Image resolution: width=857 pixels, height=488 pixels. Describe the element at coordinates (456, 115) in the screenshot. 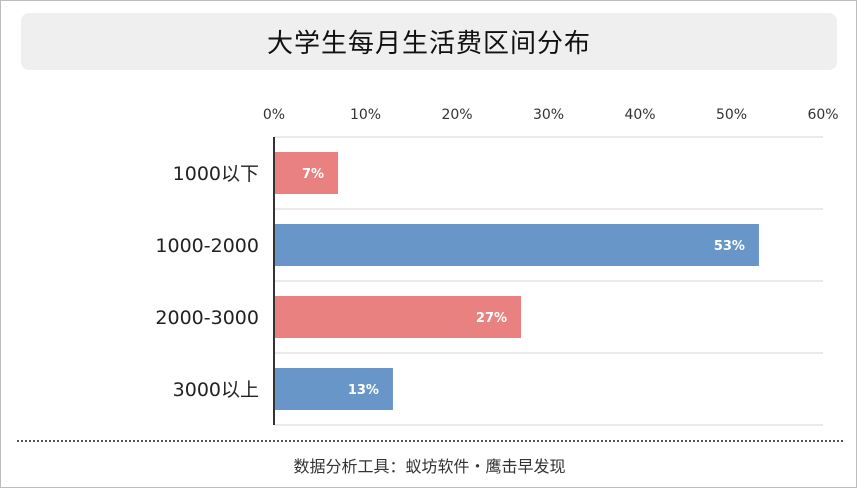

I see `x-tick-label: 20%` at that location.